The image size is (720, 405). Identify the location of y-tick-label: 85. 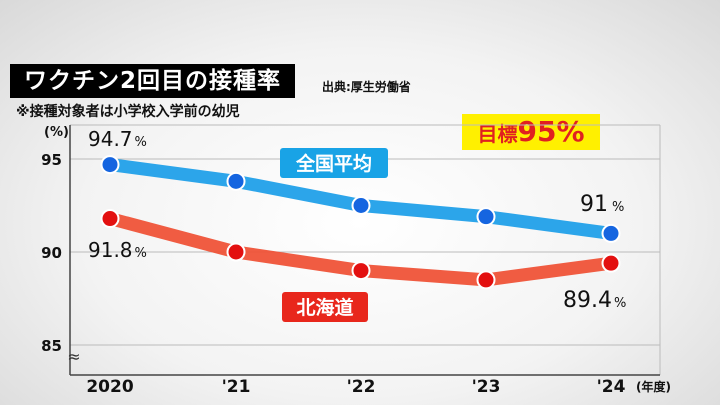
(51, 346).